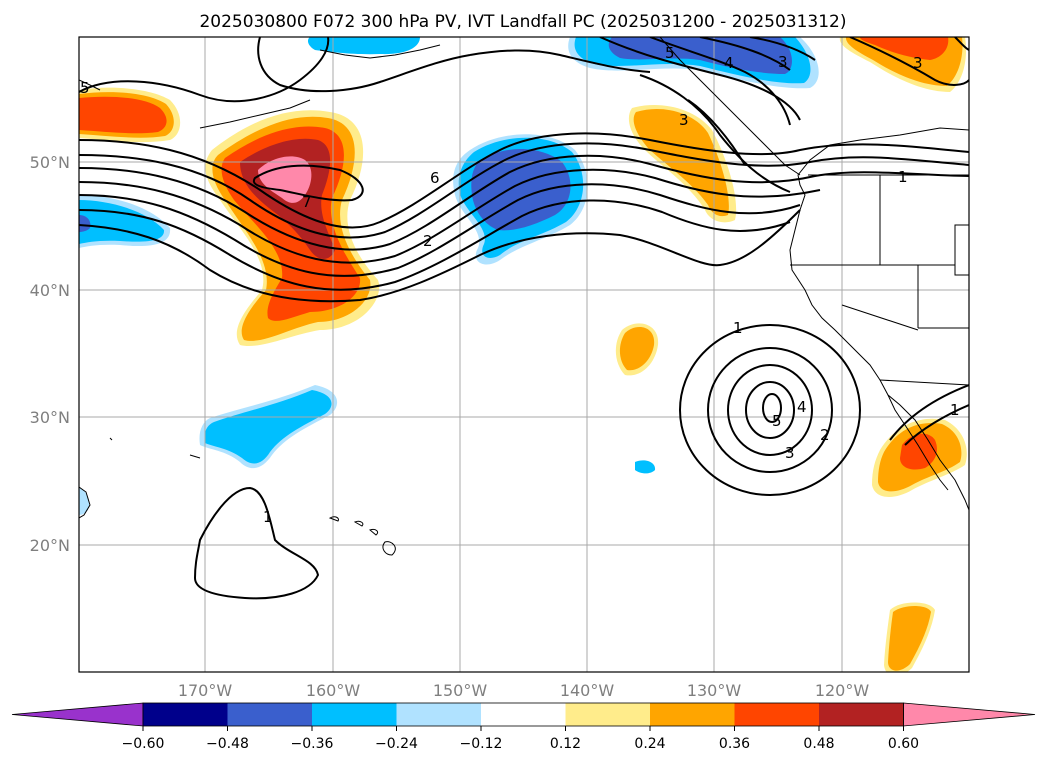  Describe the element at coordinates (123, 115) in the screenshot. I see `positive-anomaly-west-red` at that location.